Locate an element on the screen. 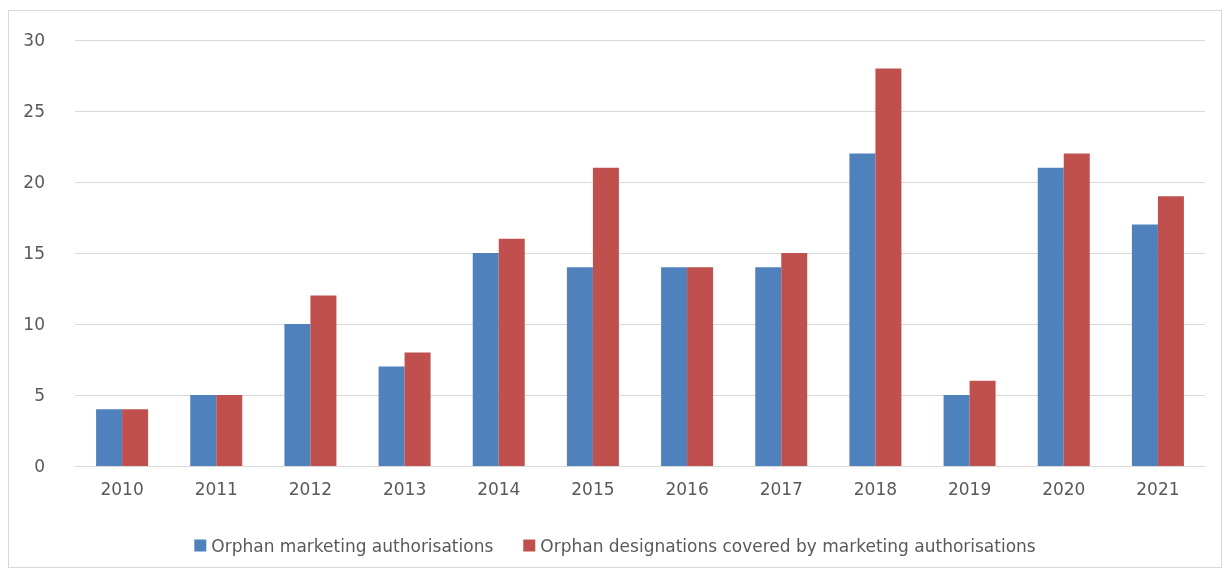 The width and height of the screenshot is (1224, 571). y-tick-label: 10 is located at coordinates (34, 324).